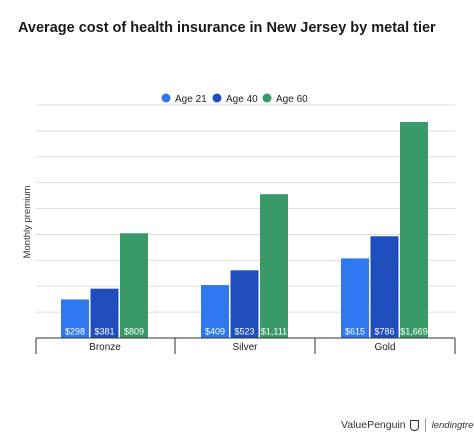 The width and height of the screenshot is (474, 444). I want to click on y-axis-label: Monthly premium, so click(27, 221).